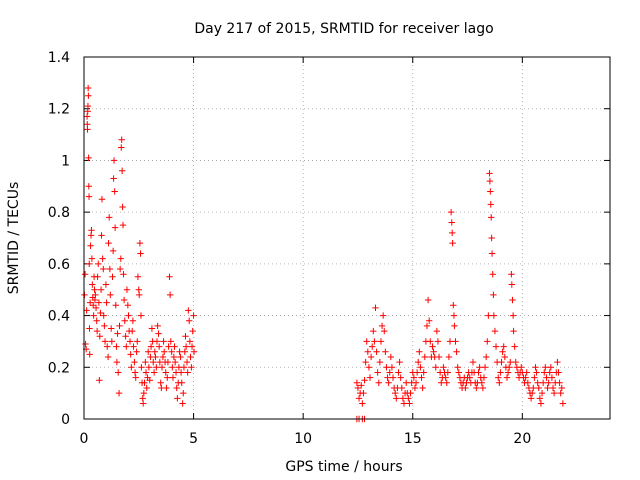 The image size is (640, 480). Describe the element at coordinates (65, 420) in the screenshot. I see `y-tick-label: 0` at that location.